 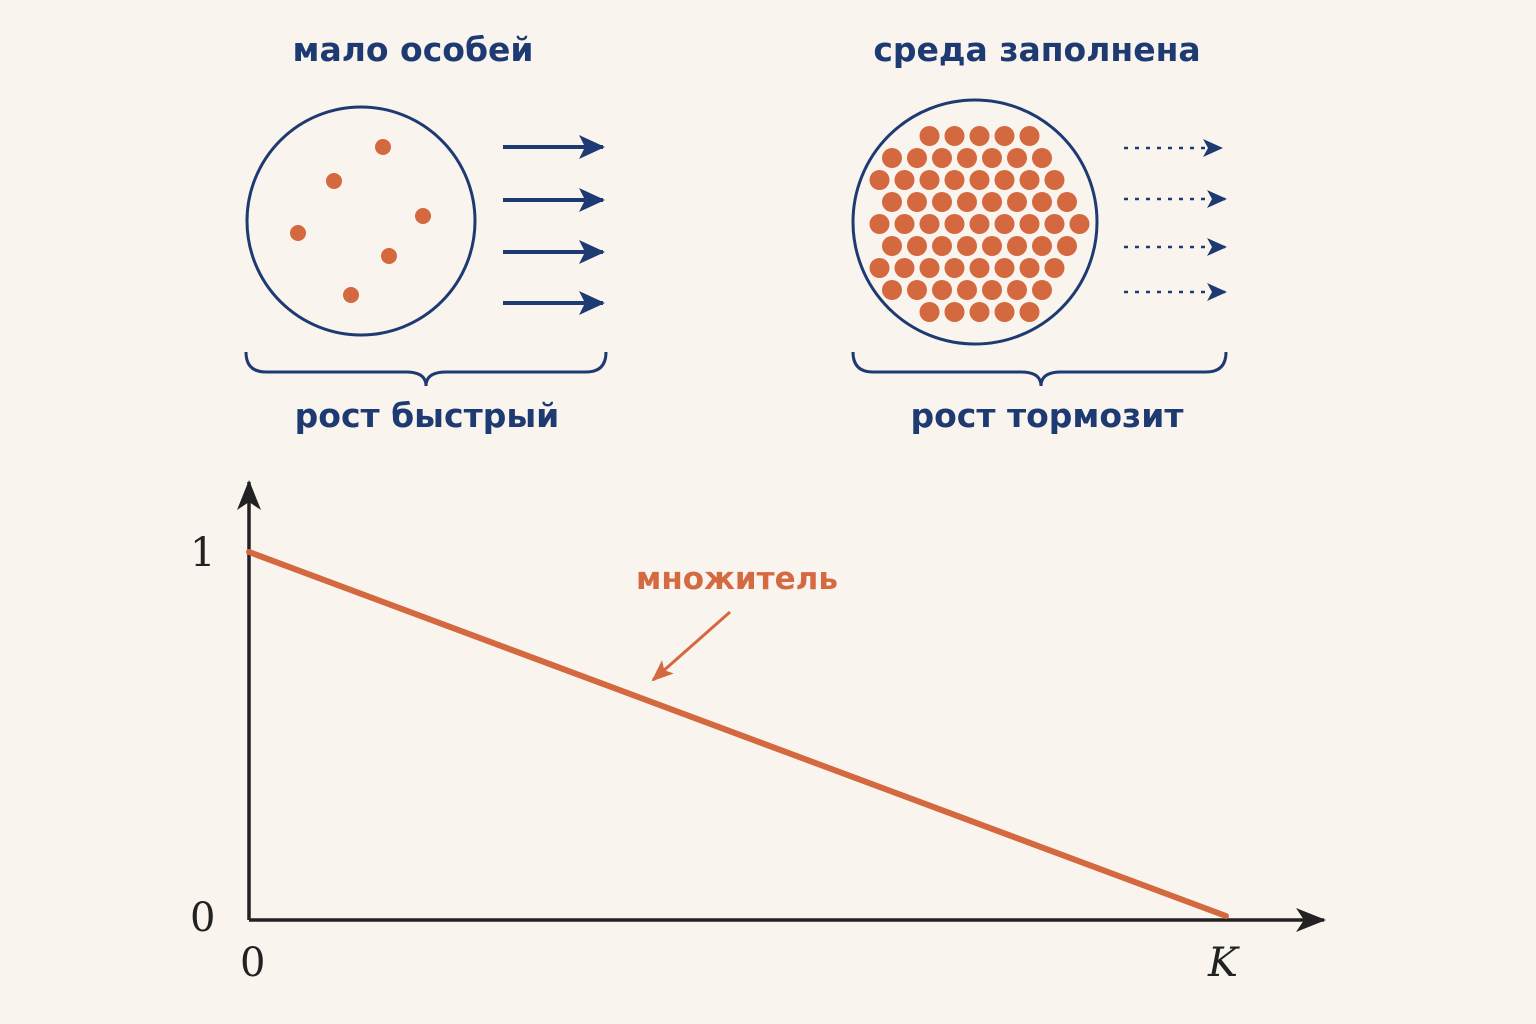 I want to click on x-tick-0: 0, so click(x=253, y=963).